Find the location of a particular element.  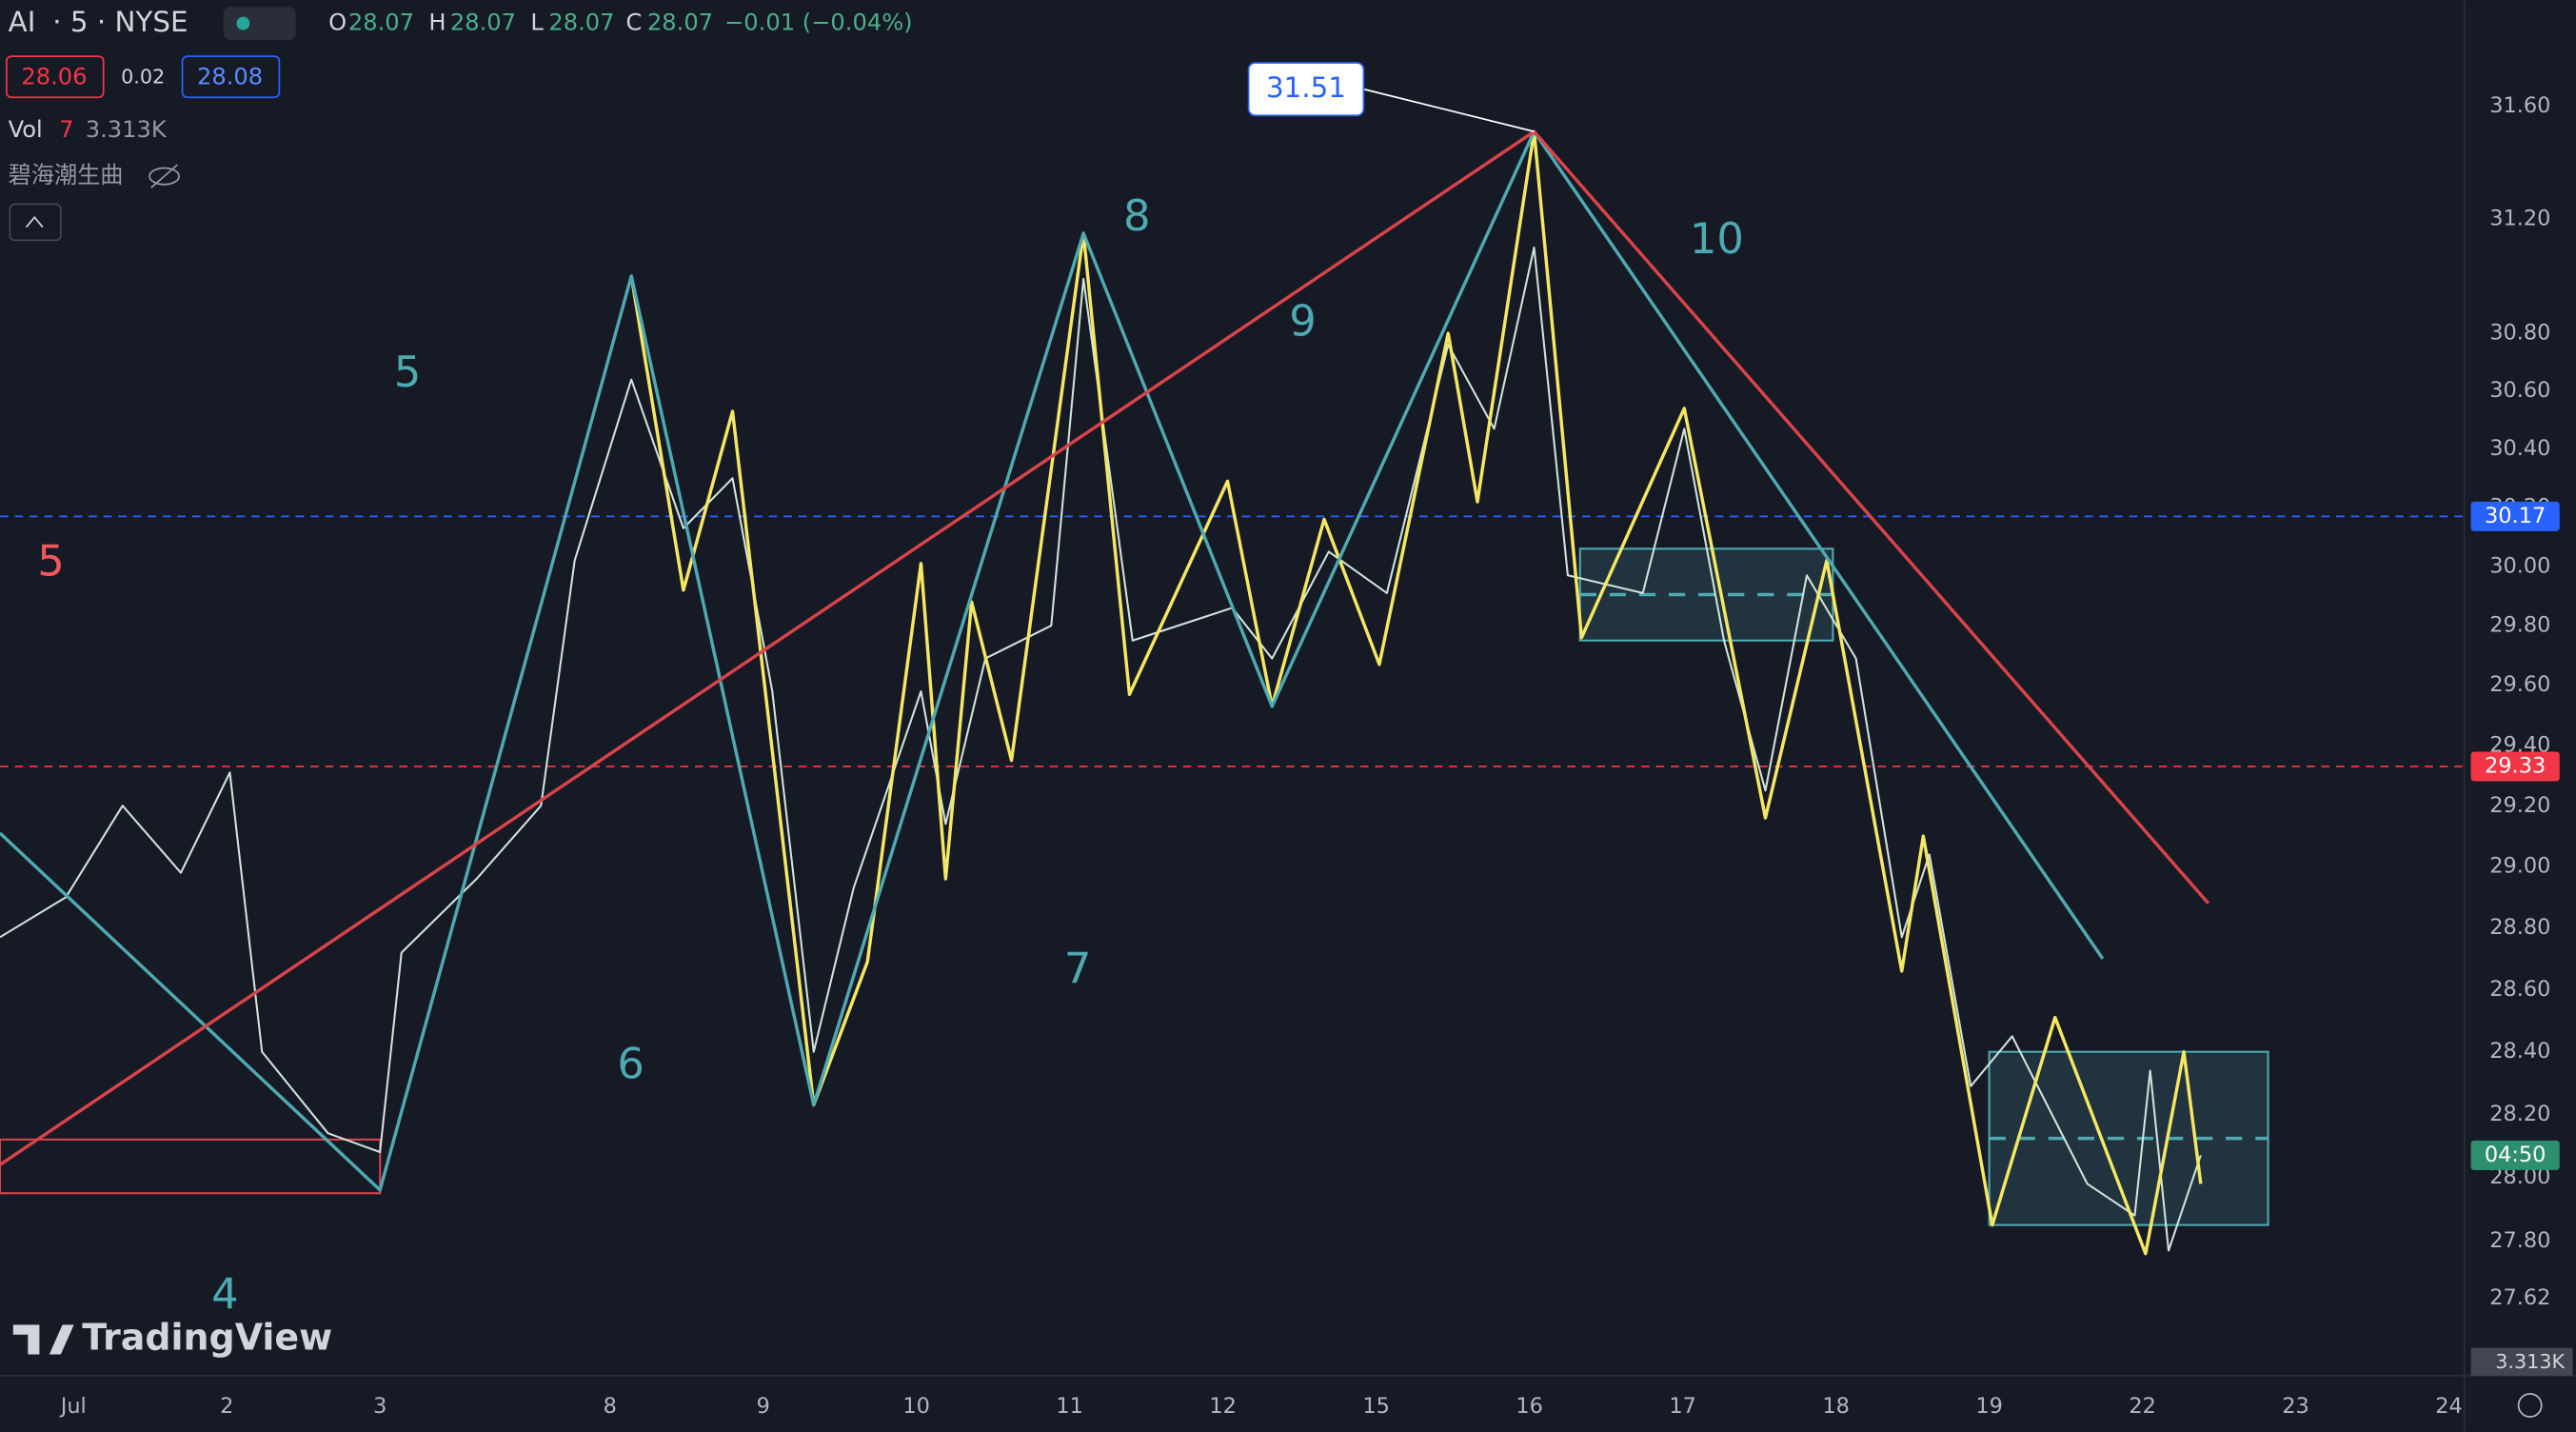

hide-icon is located at coordinates (164, 176).